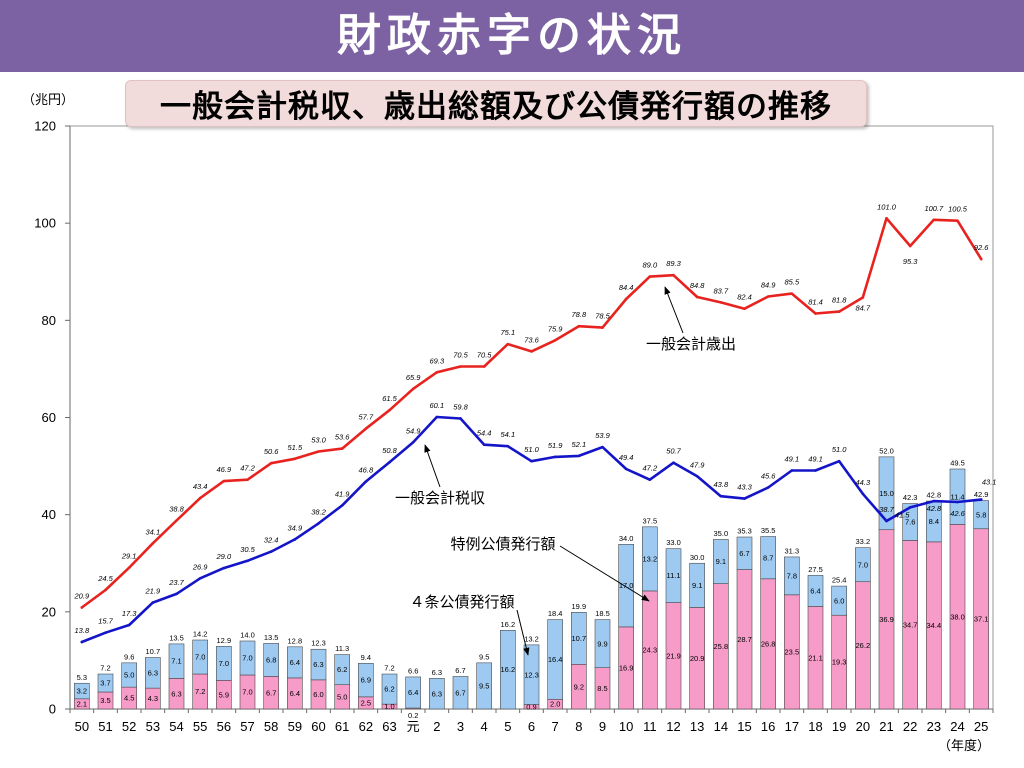 The width and height of the screenshot is (1024, 768). Describe the element at coordinates (650, 468) in the screenshot. I see `line-tax-revenue-label: 47.2` at that location.